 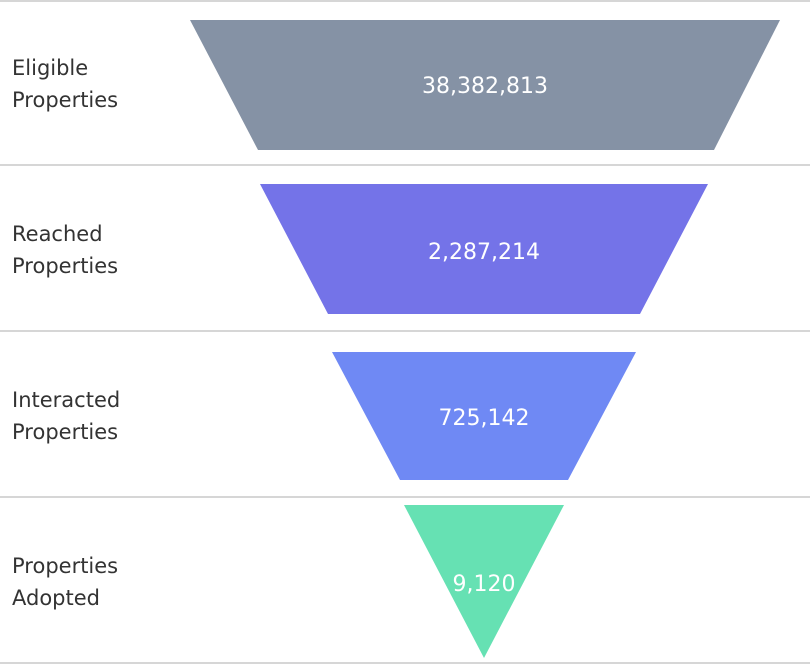 I want to click on value-label-reached: 2,287,214, so click(x=484, y=252).